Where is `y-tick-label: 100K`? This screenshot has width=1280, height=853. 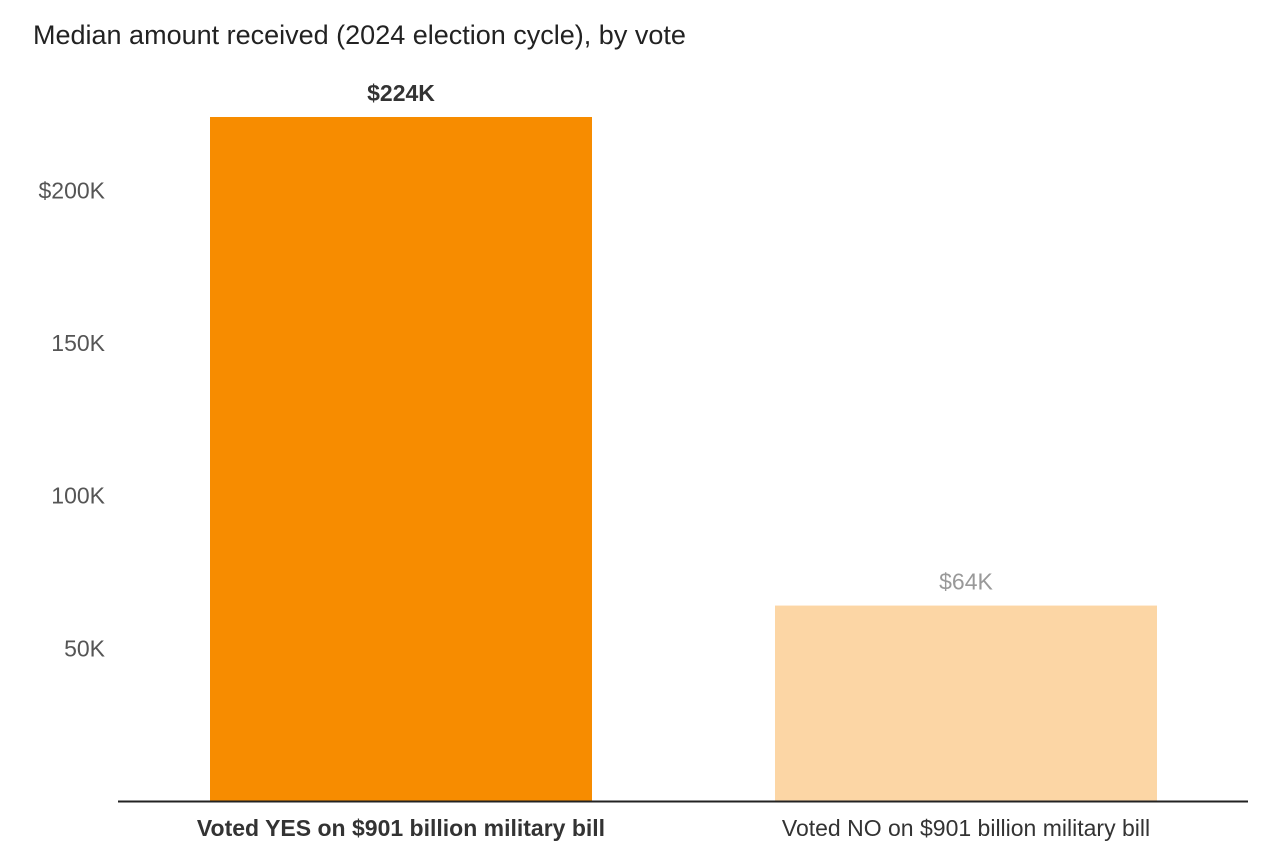 y-tick-label: 100K is located at coordinates (78, 496).